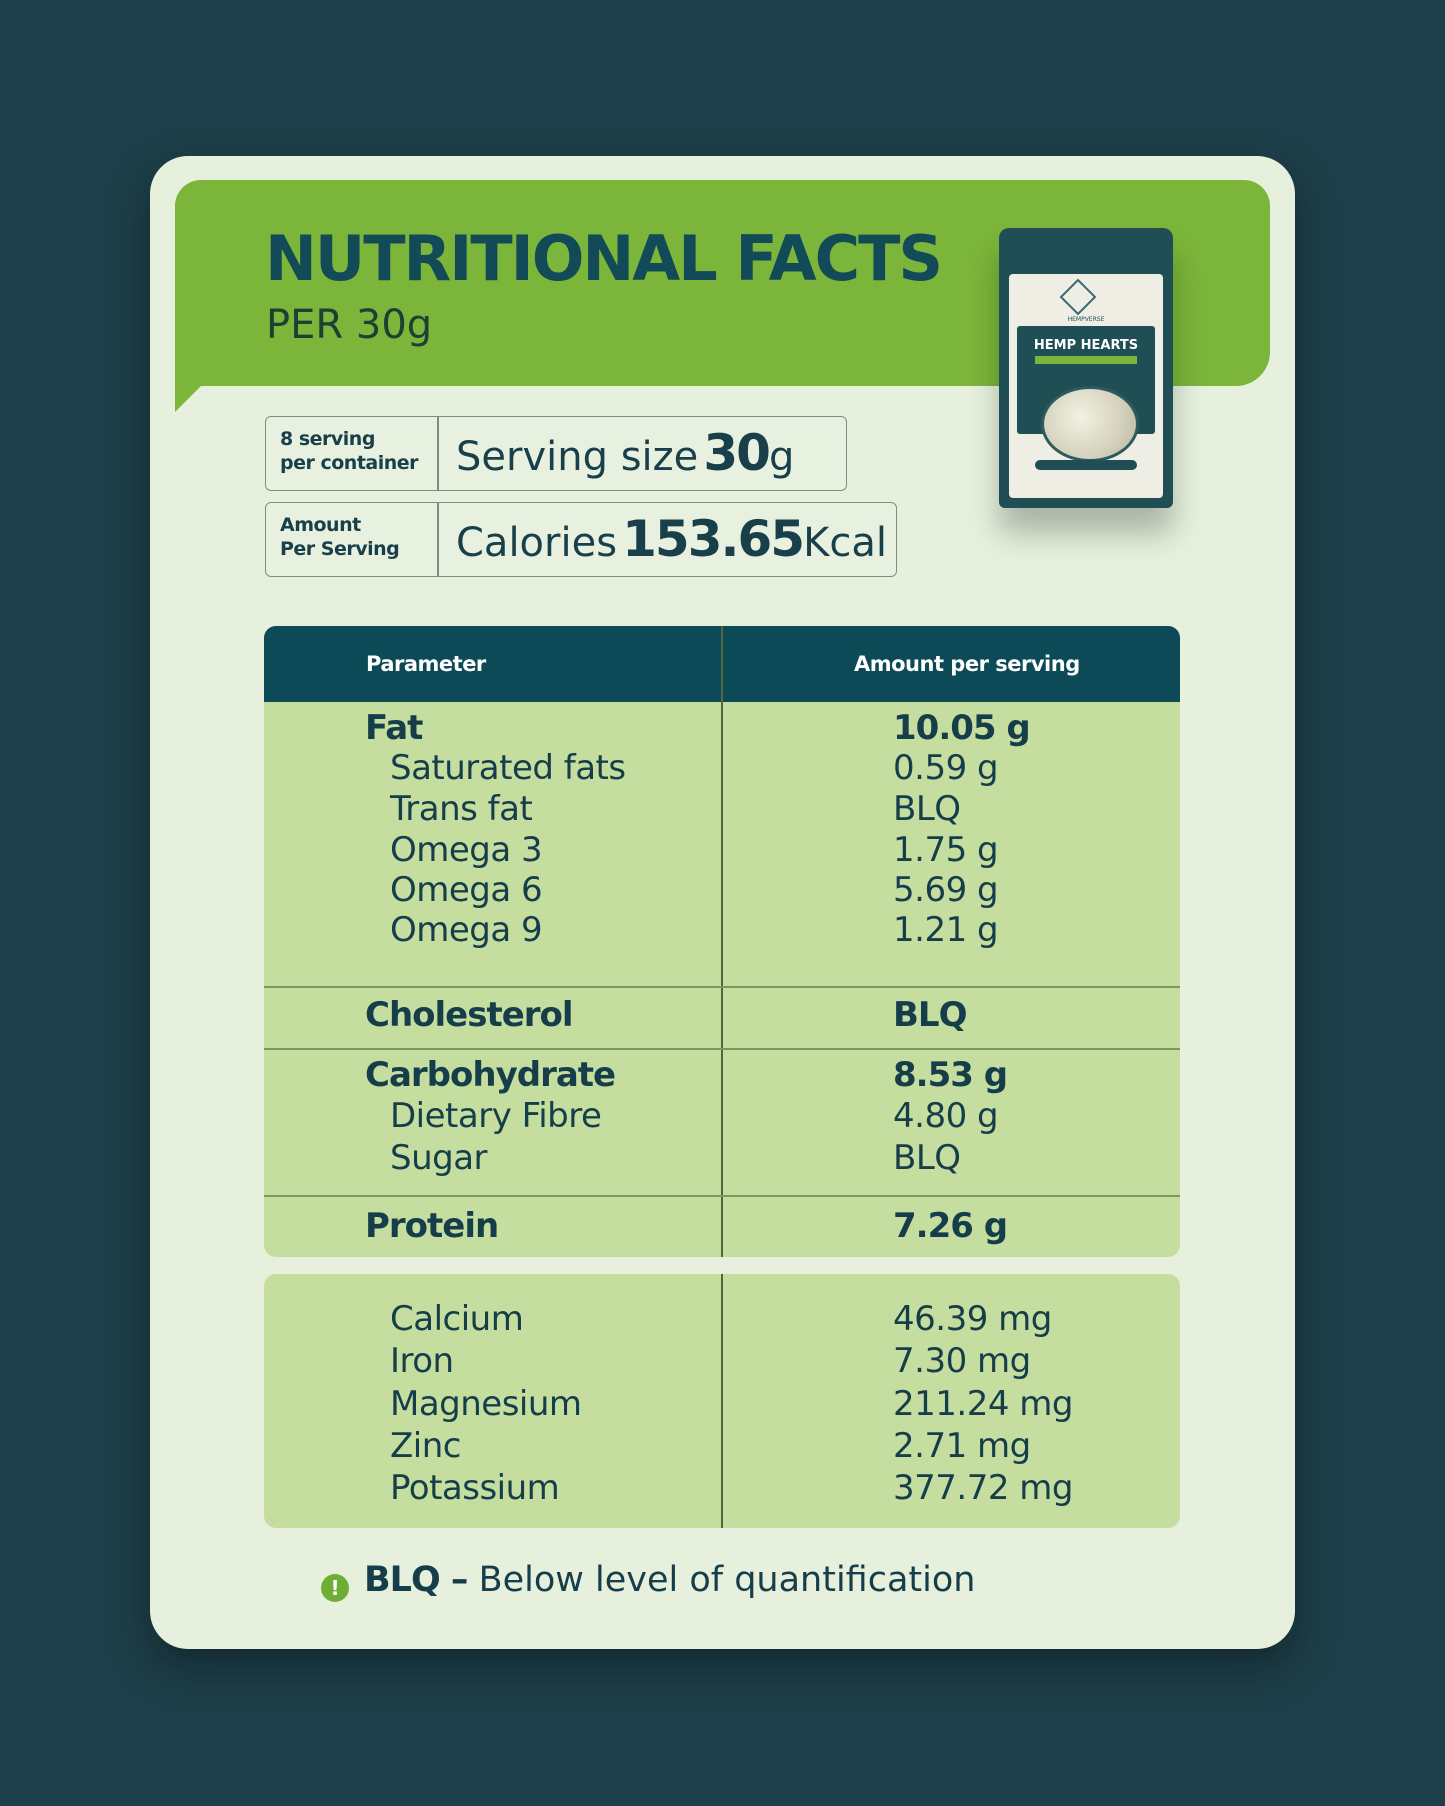 This screenshot has width=1445, height=1806. What do you see at coordinates (190, 397) in the screenshot?
I see `banner-tail` at bounding box center [190, 397].